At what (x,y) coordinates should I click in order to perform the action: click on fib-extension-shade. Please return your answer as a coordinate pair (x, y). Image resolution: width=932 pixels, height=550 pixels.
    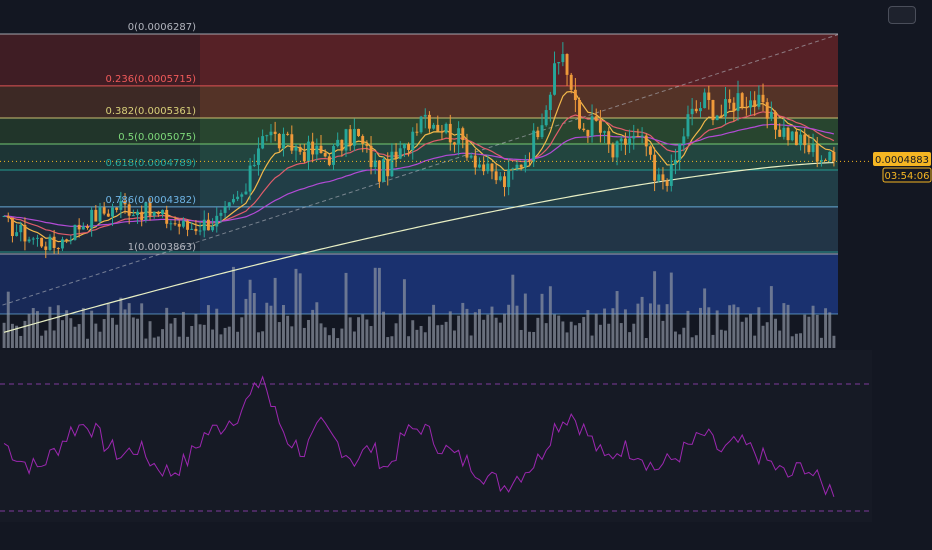
    Looking at the image, I should click on (100, 284).